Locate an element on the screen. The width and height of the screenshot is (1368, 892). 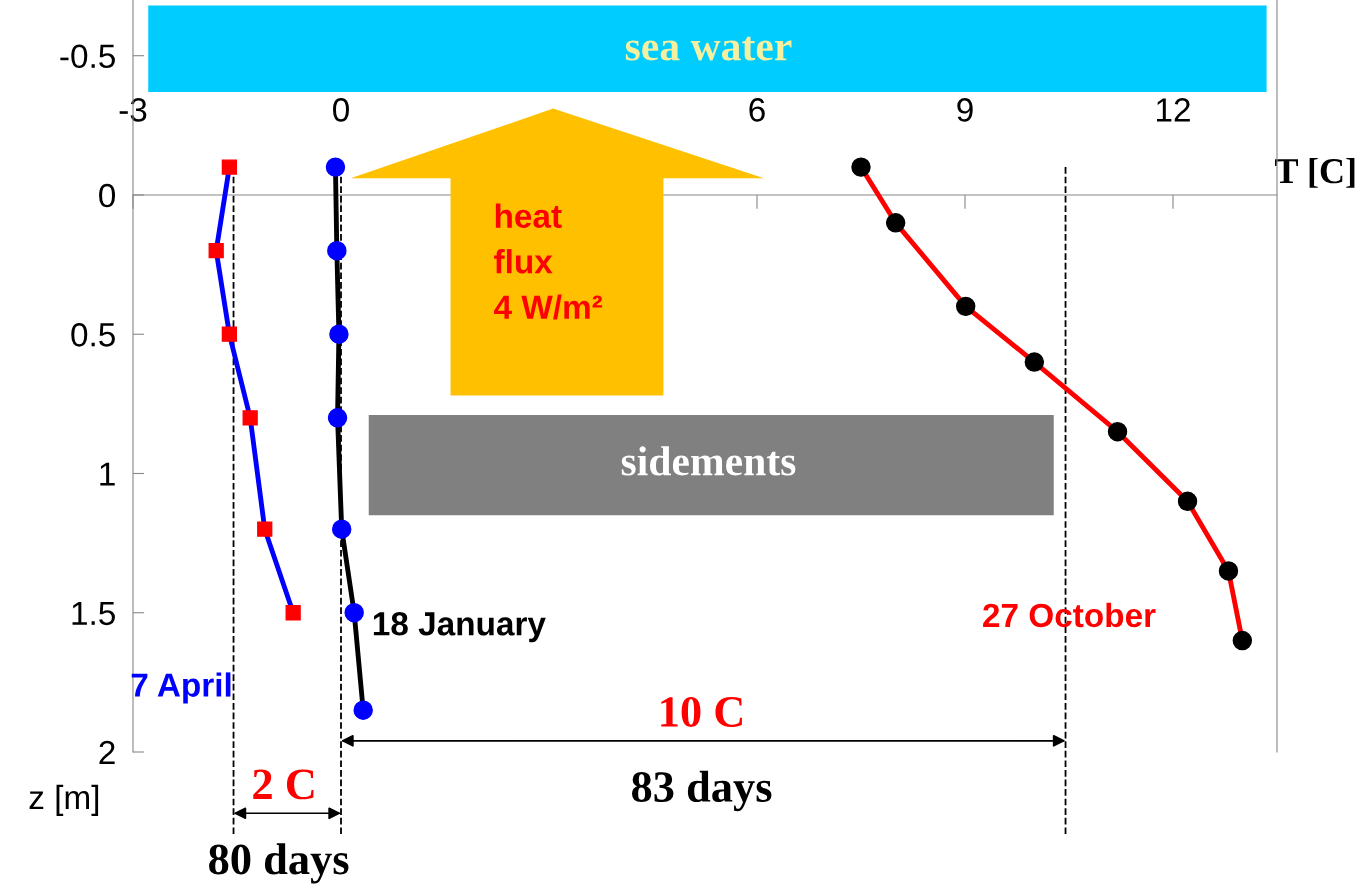
y-tick-label: 0.5 is located at coordinates (93, 335).